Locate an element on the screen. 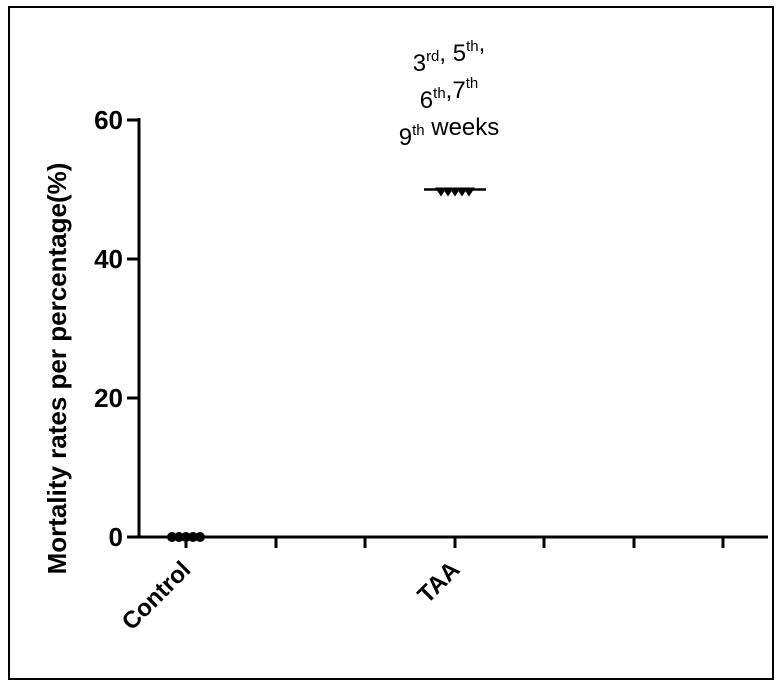 This screenshot has width=779, height=684. y-tick-label: 60 is located at coordinates (108, 120).